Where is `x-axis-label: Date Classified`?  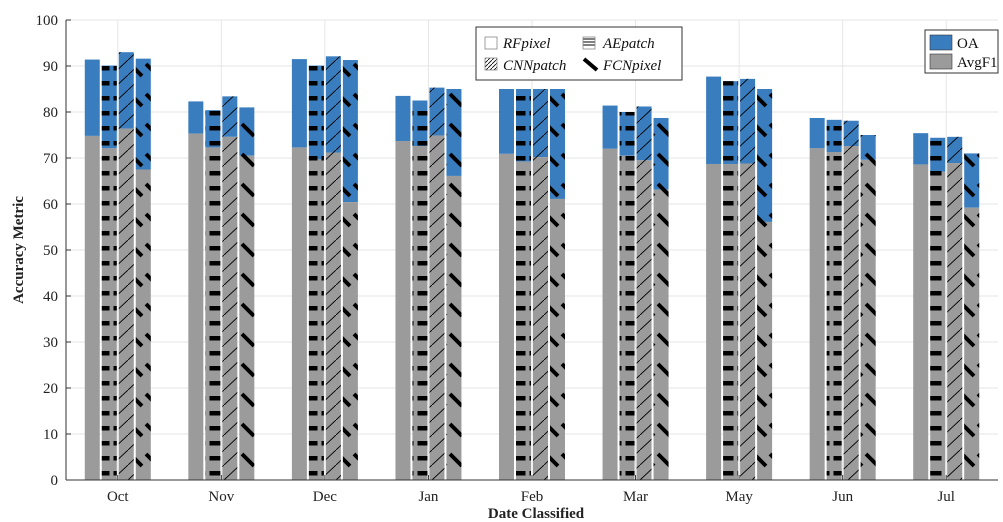
x-axis-label: Date Classified is located at coordinates (536, 514).